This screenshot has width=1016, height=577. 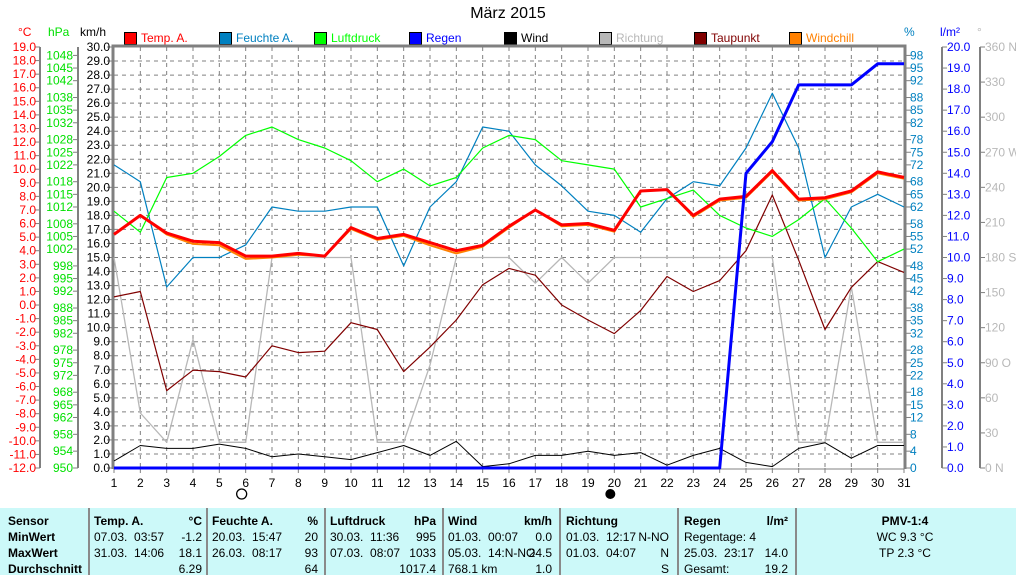 What do you see at coordinates (25, 142) in the screenshot?
I see `temp-tick-label: 12.0` at bounding box center [25, 142].